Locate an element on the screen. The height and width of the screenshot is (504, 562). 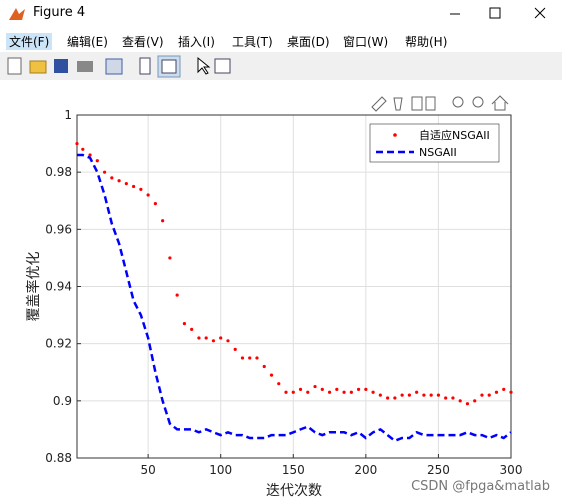
x-axis-label: 迭代次数 is located at coordinates (294, 491).